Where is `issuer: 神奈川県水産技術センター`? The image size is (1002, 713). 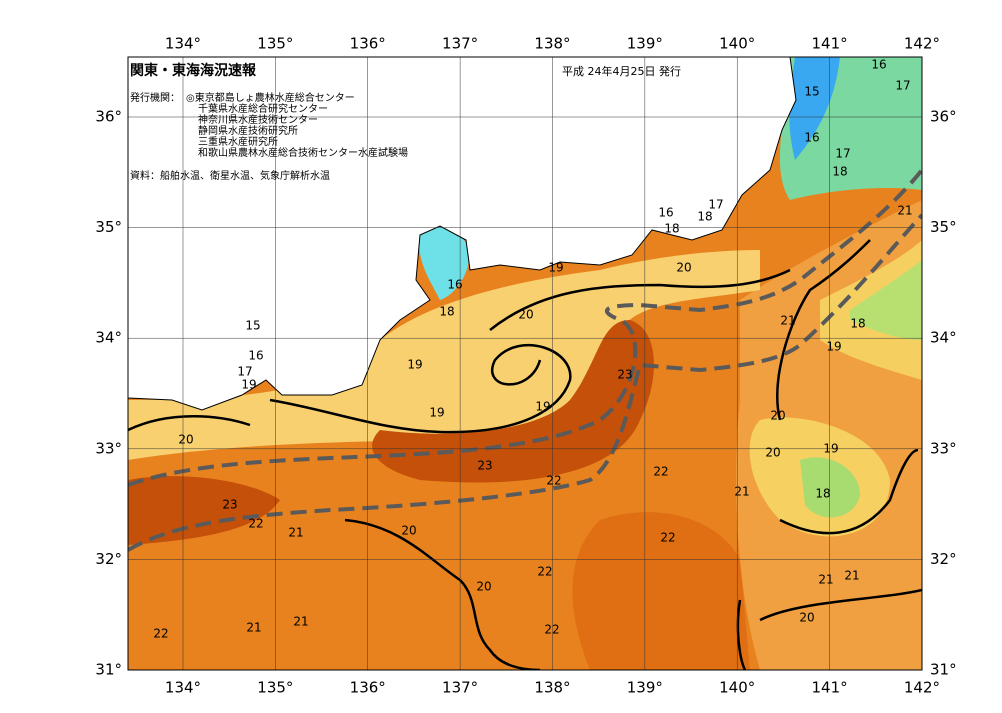
issuer: 神奈川県水産技術センター is located at coordinates (258, 119).